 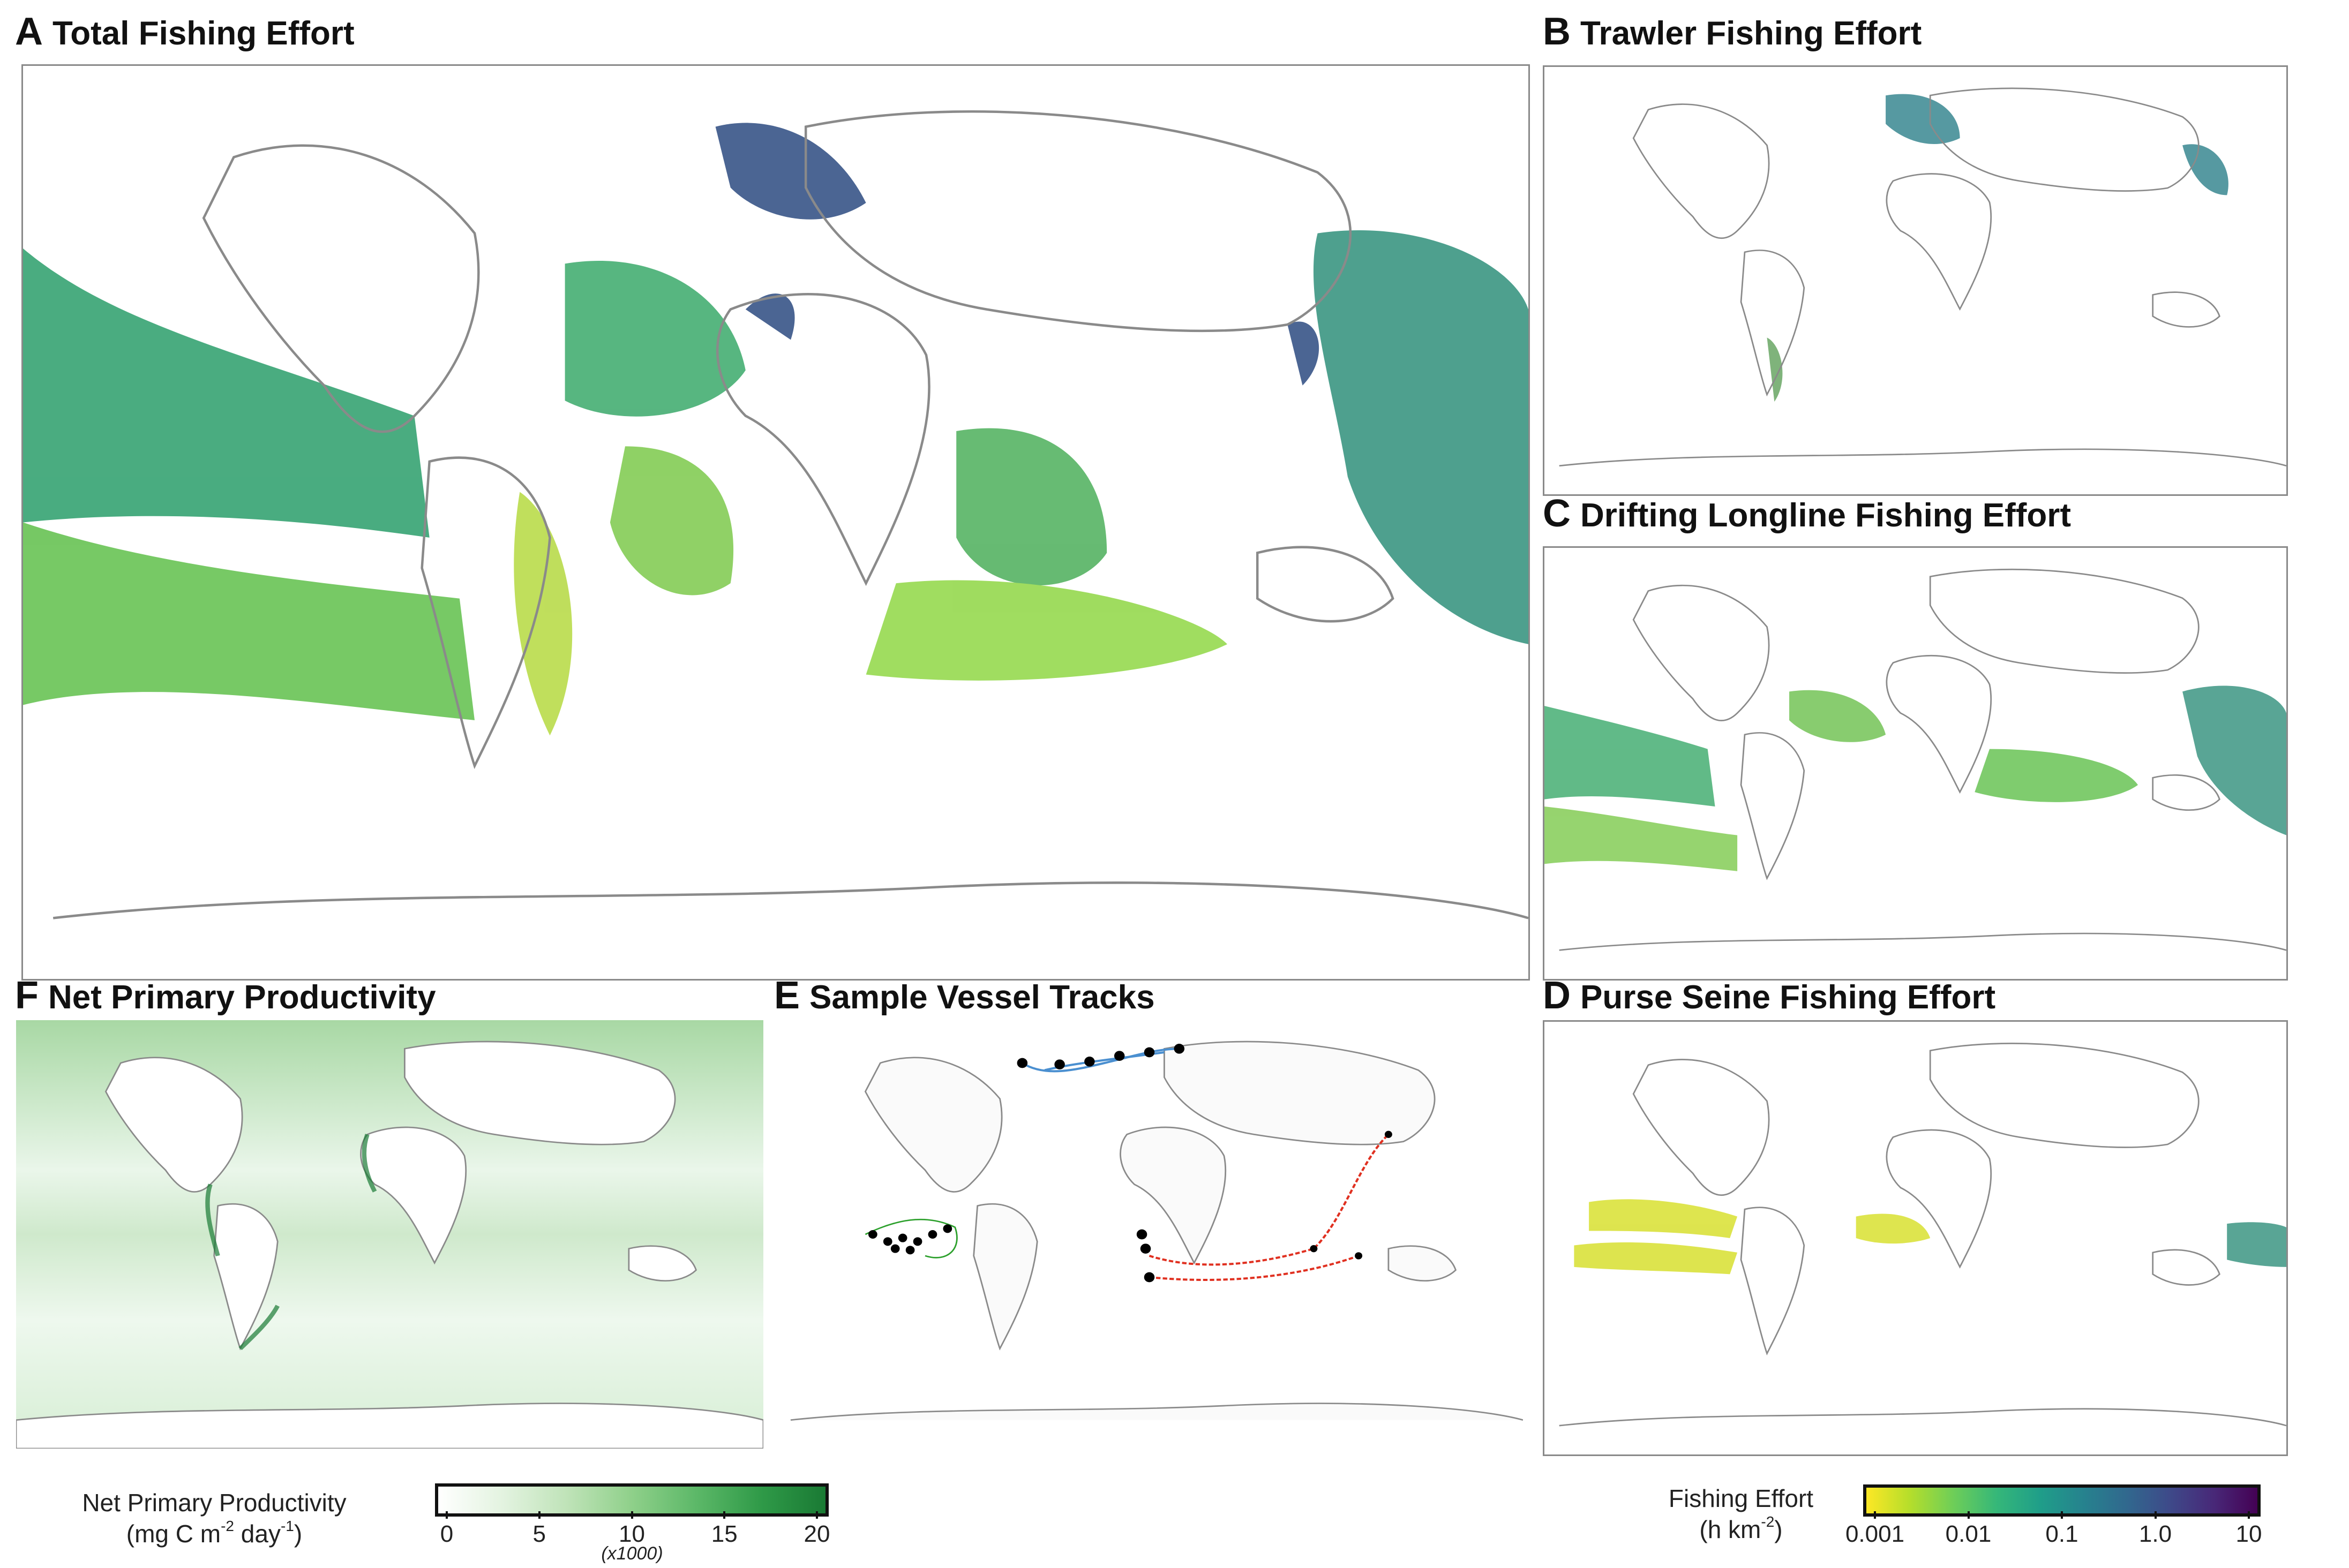 I want to click on panel-f-letter: F, so click(x=27, y=996).